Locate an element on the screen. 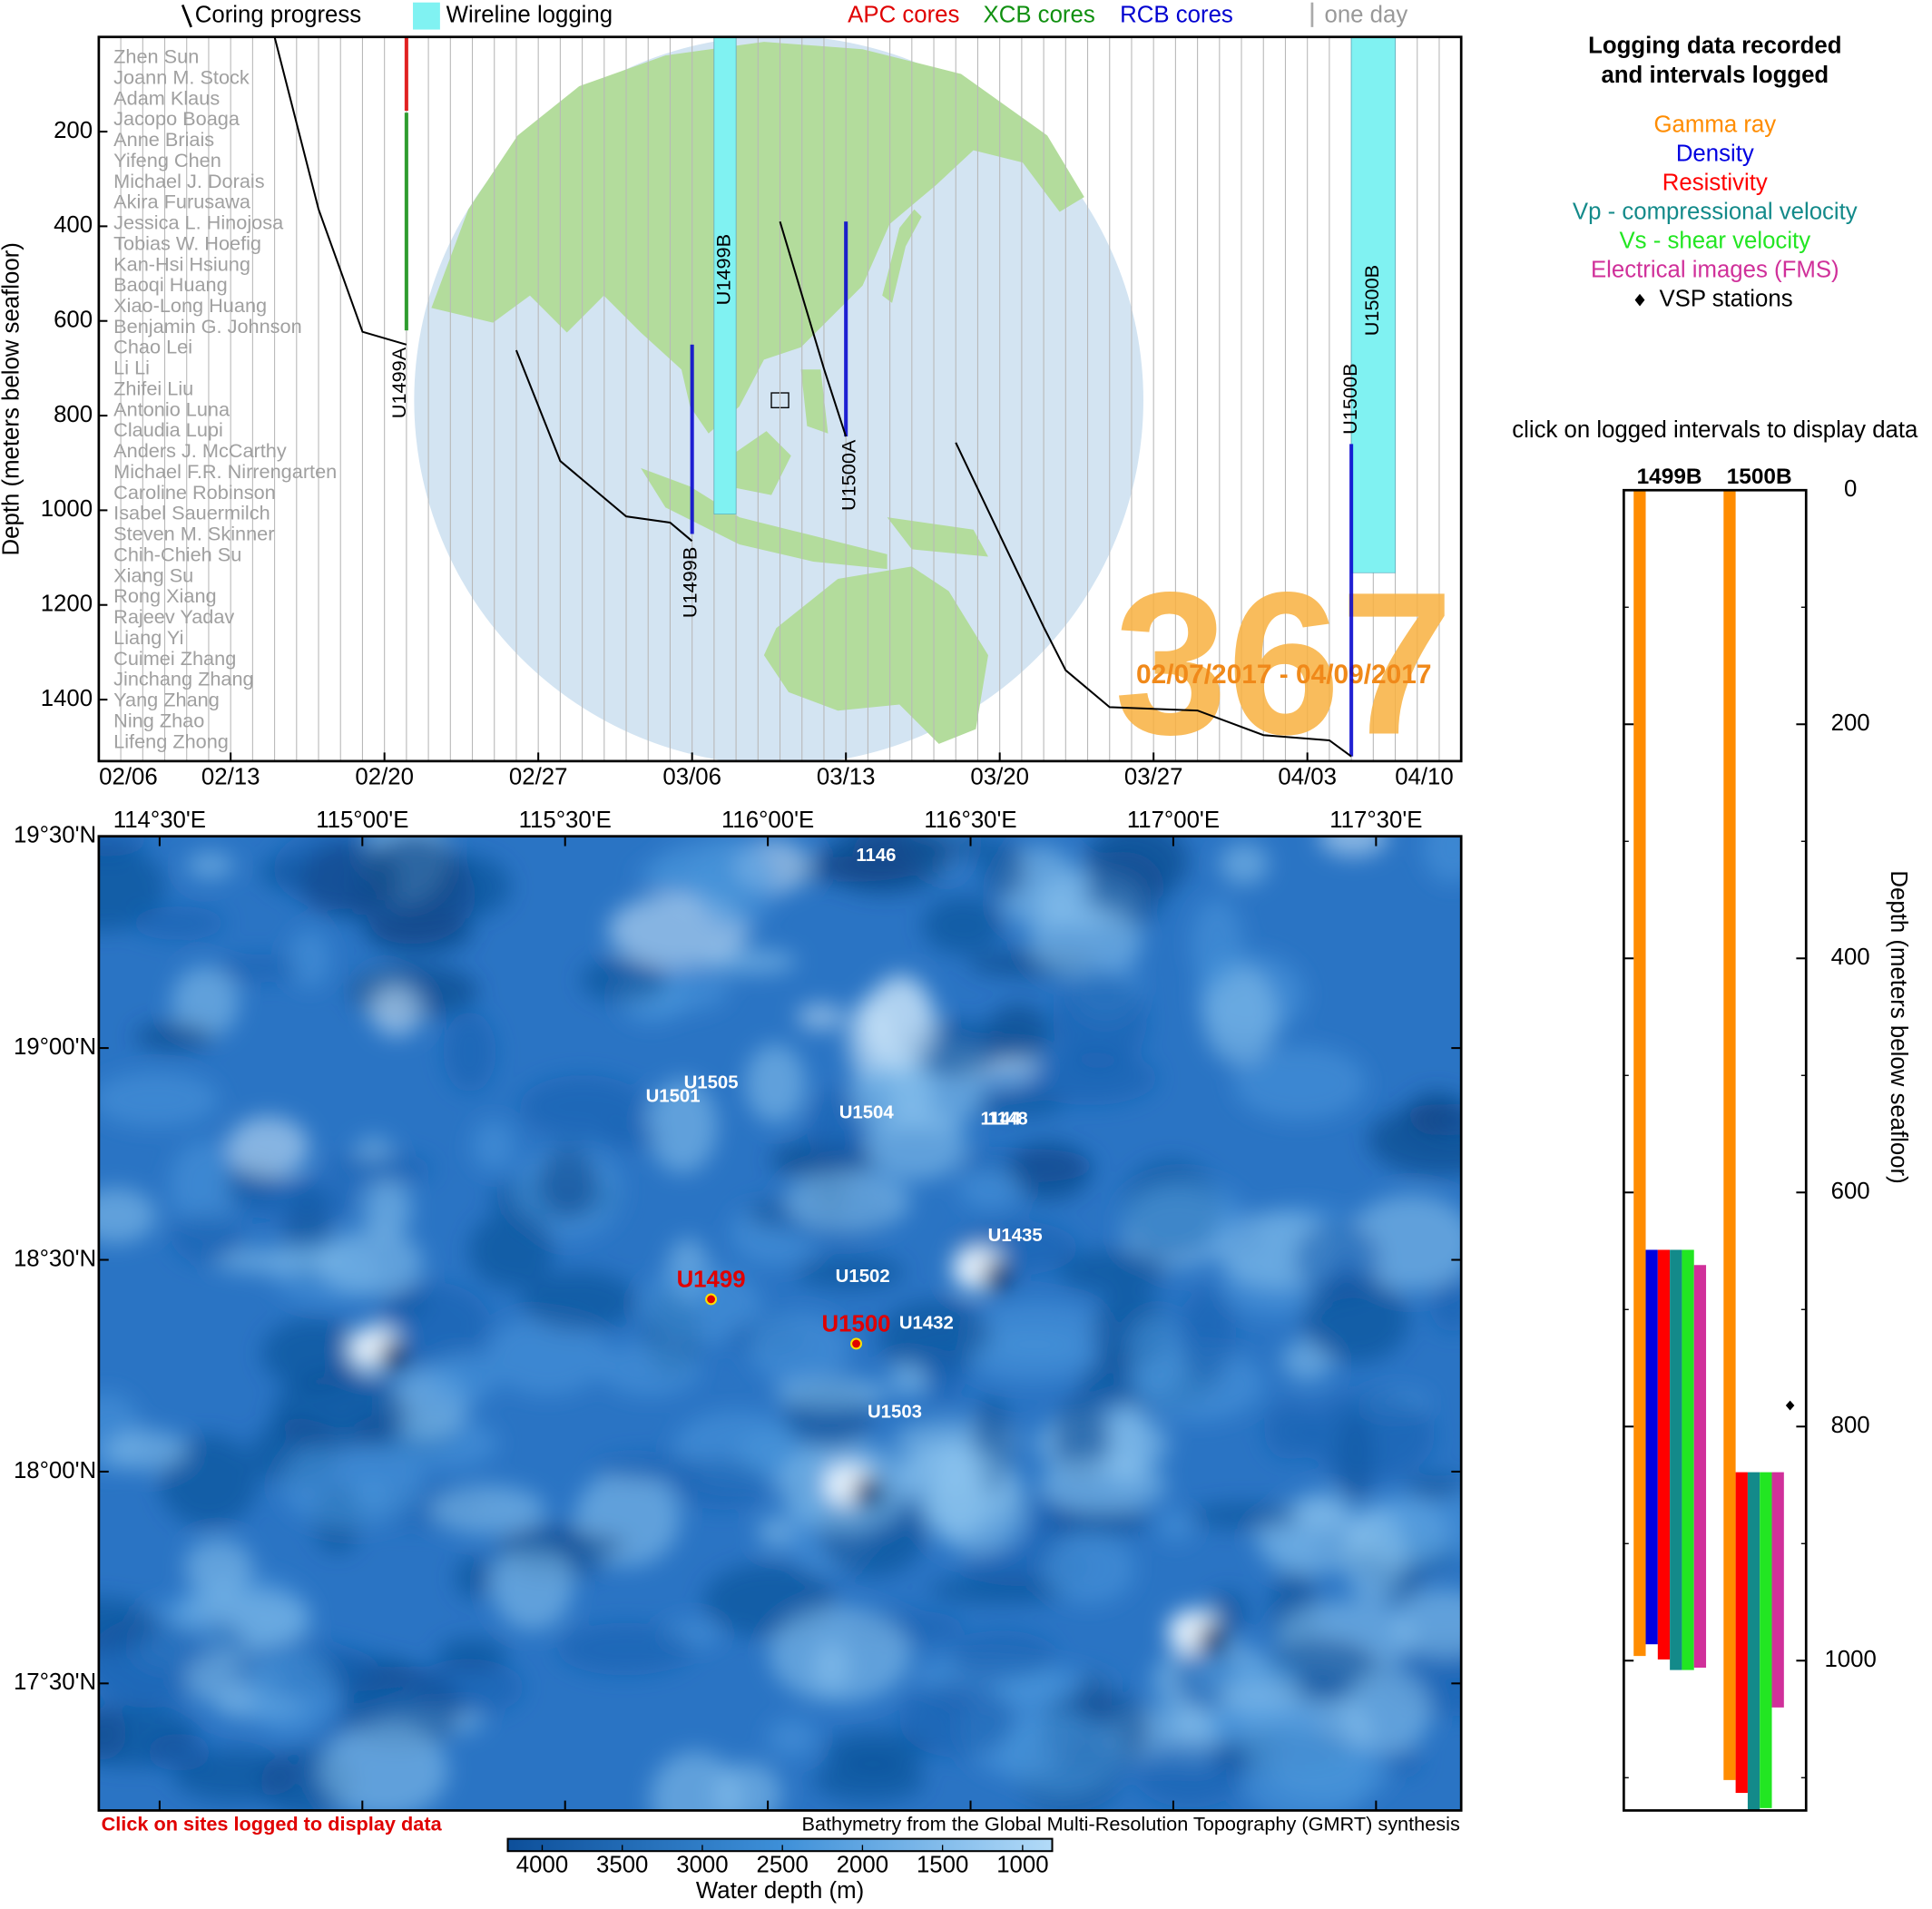  participant-name: Li Li is located at coordinates (131, 368).